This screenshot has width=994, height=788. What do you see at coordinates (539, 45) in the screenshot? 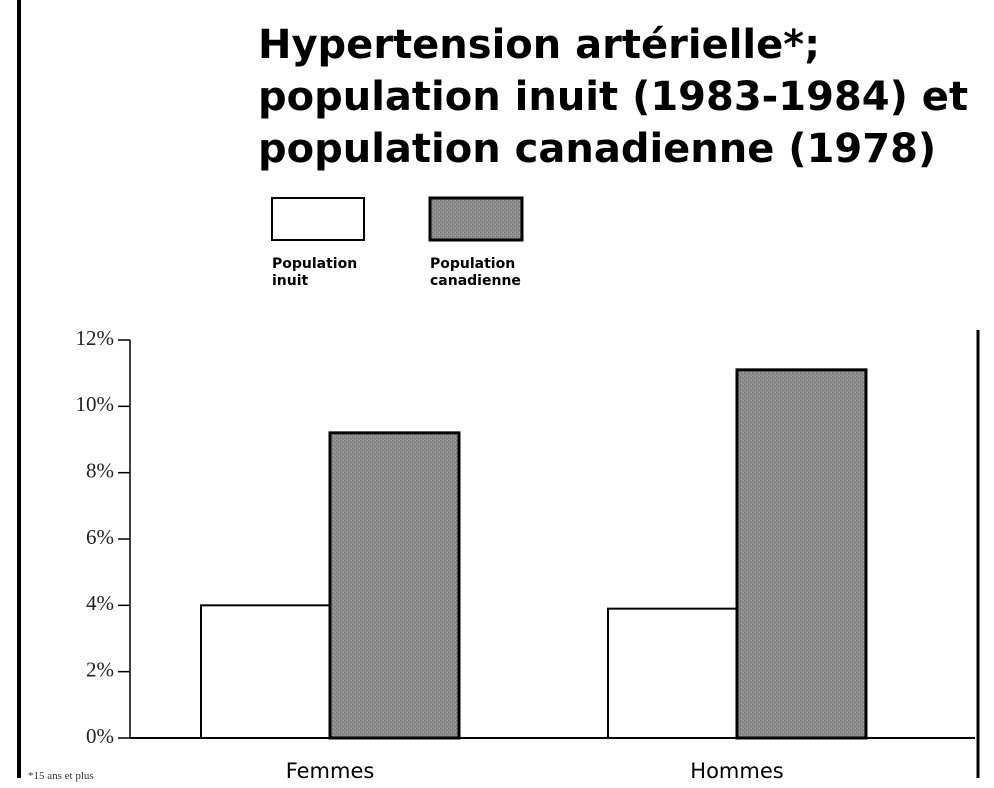
I see `title-line: Hypertension artérielle*;` at bounding box center [539, 45].